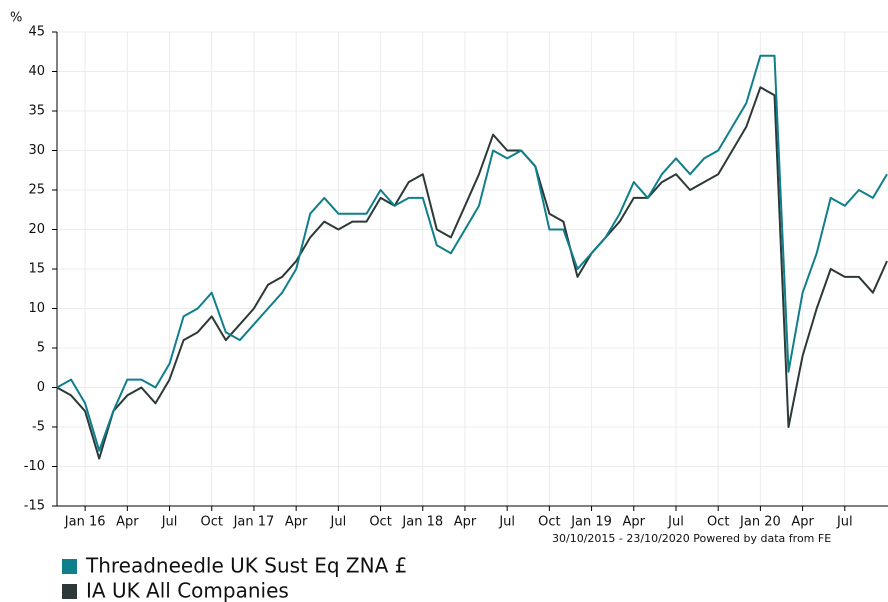 This screenshot has height=602, width=888. Describe the element at coordinates (36, 32) in the screenshot. I see `y-tick-label: 45` at that location.